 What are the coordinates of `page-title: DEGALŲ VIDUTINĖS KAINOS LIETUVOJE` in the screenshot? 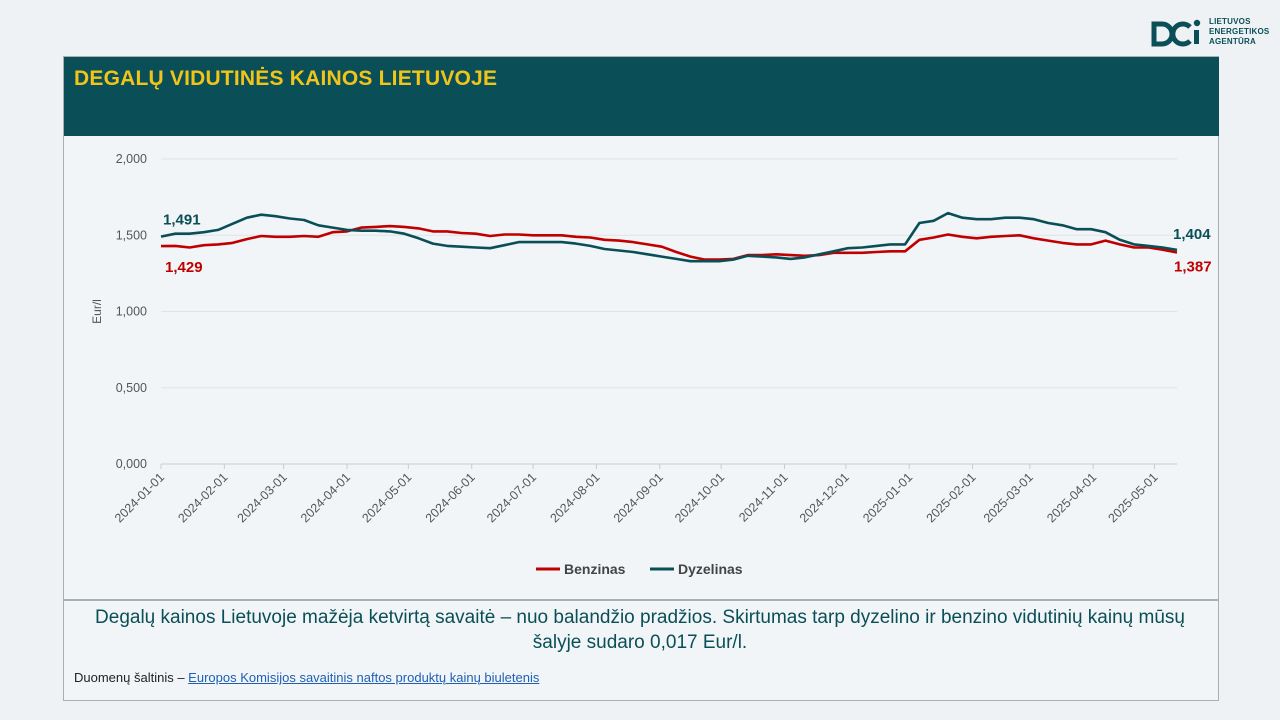 It's located at (286, 78).